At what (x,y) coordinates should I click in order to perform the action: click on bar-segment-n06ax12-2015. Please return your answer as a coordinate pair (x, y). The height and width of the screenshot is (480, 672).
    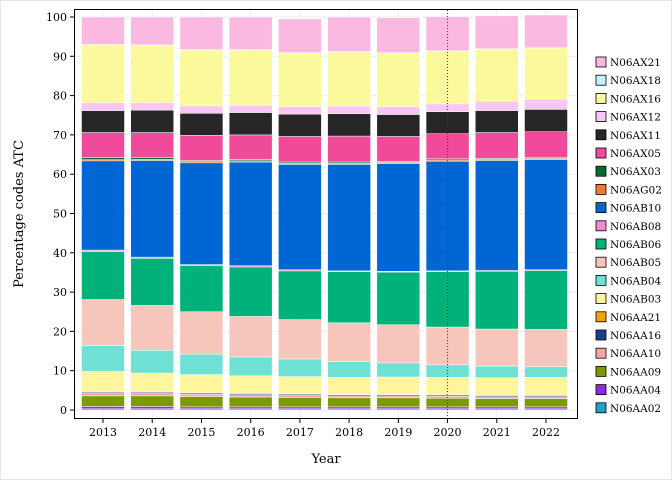
    Looking at the image, I should click on (201, 109).